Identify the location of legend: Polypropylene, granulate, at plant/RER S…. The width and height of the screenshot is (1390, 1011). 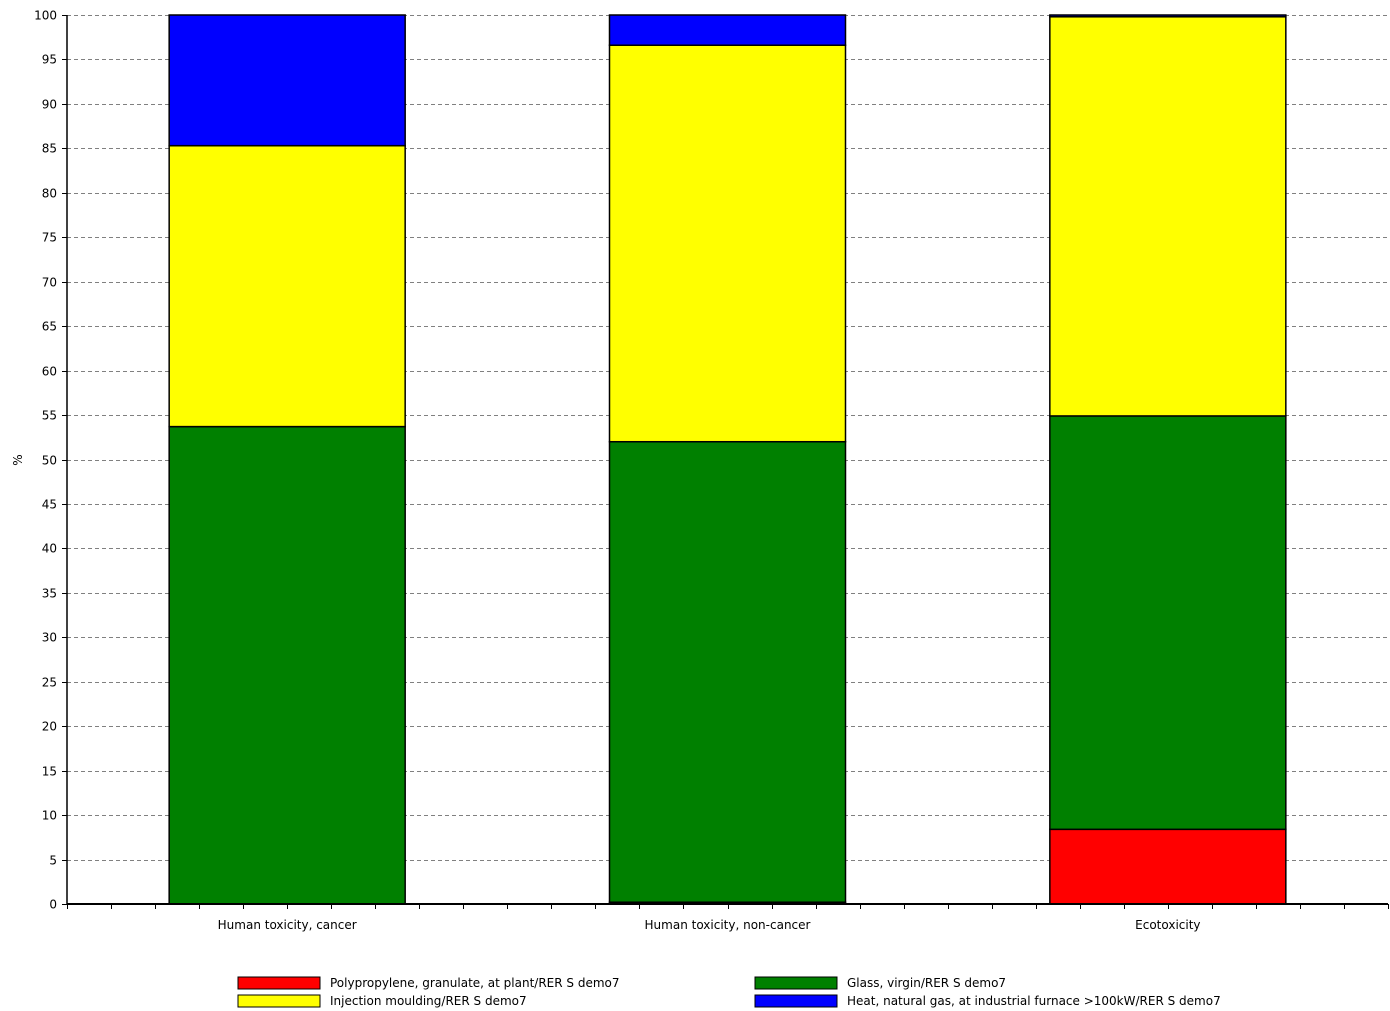
(729, 992).